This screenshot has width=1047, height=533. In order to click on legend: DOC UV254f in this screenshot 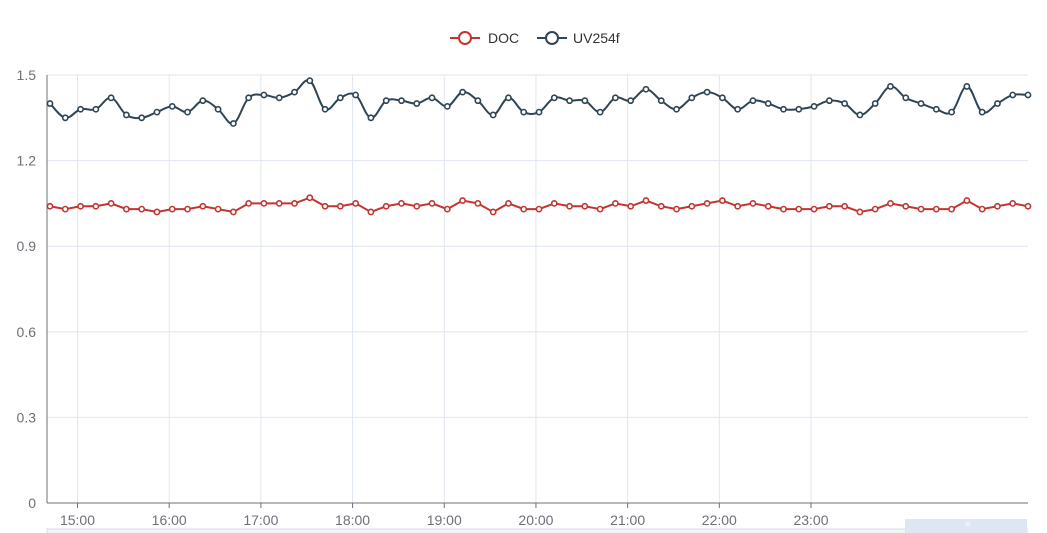, I will do `click(535, 38)`.